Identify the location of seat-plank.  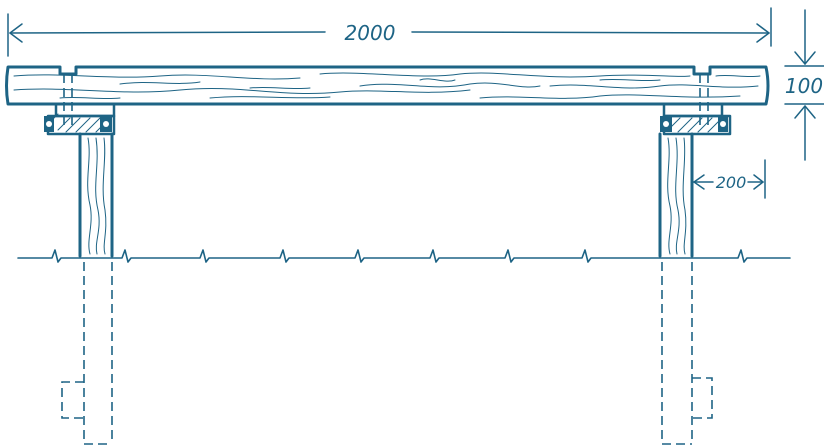
(387, 85).